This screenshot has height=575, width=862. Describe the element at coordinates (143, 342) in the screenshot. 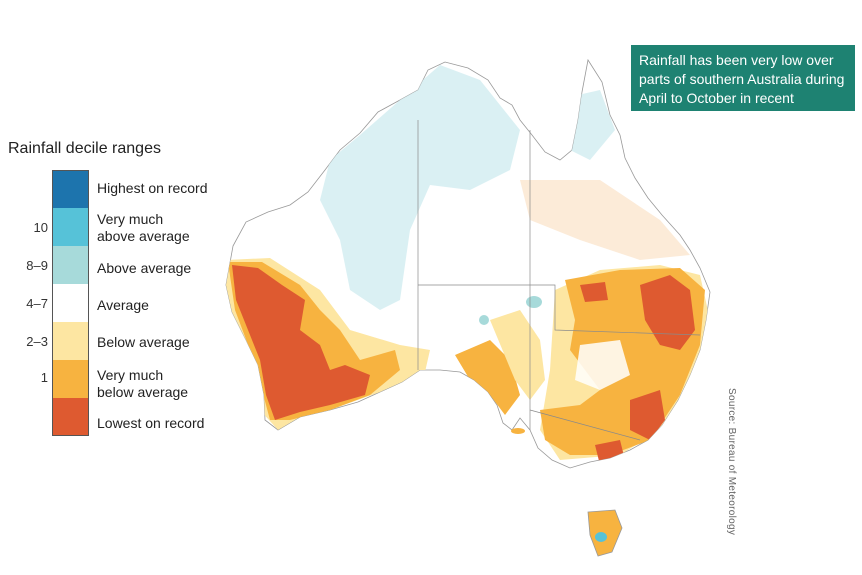

I see `legend-label-below: Below average` at that location.